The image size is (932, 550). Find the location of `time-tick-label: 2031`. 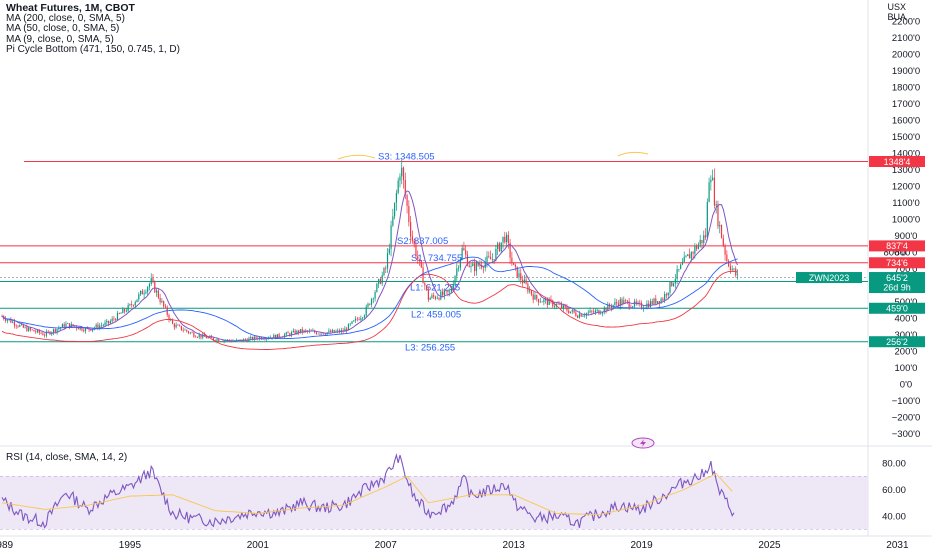

time-tick-label: 2031 is located at coordinates (897, 545).